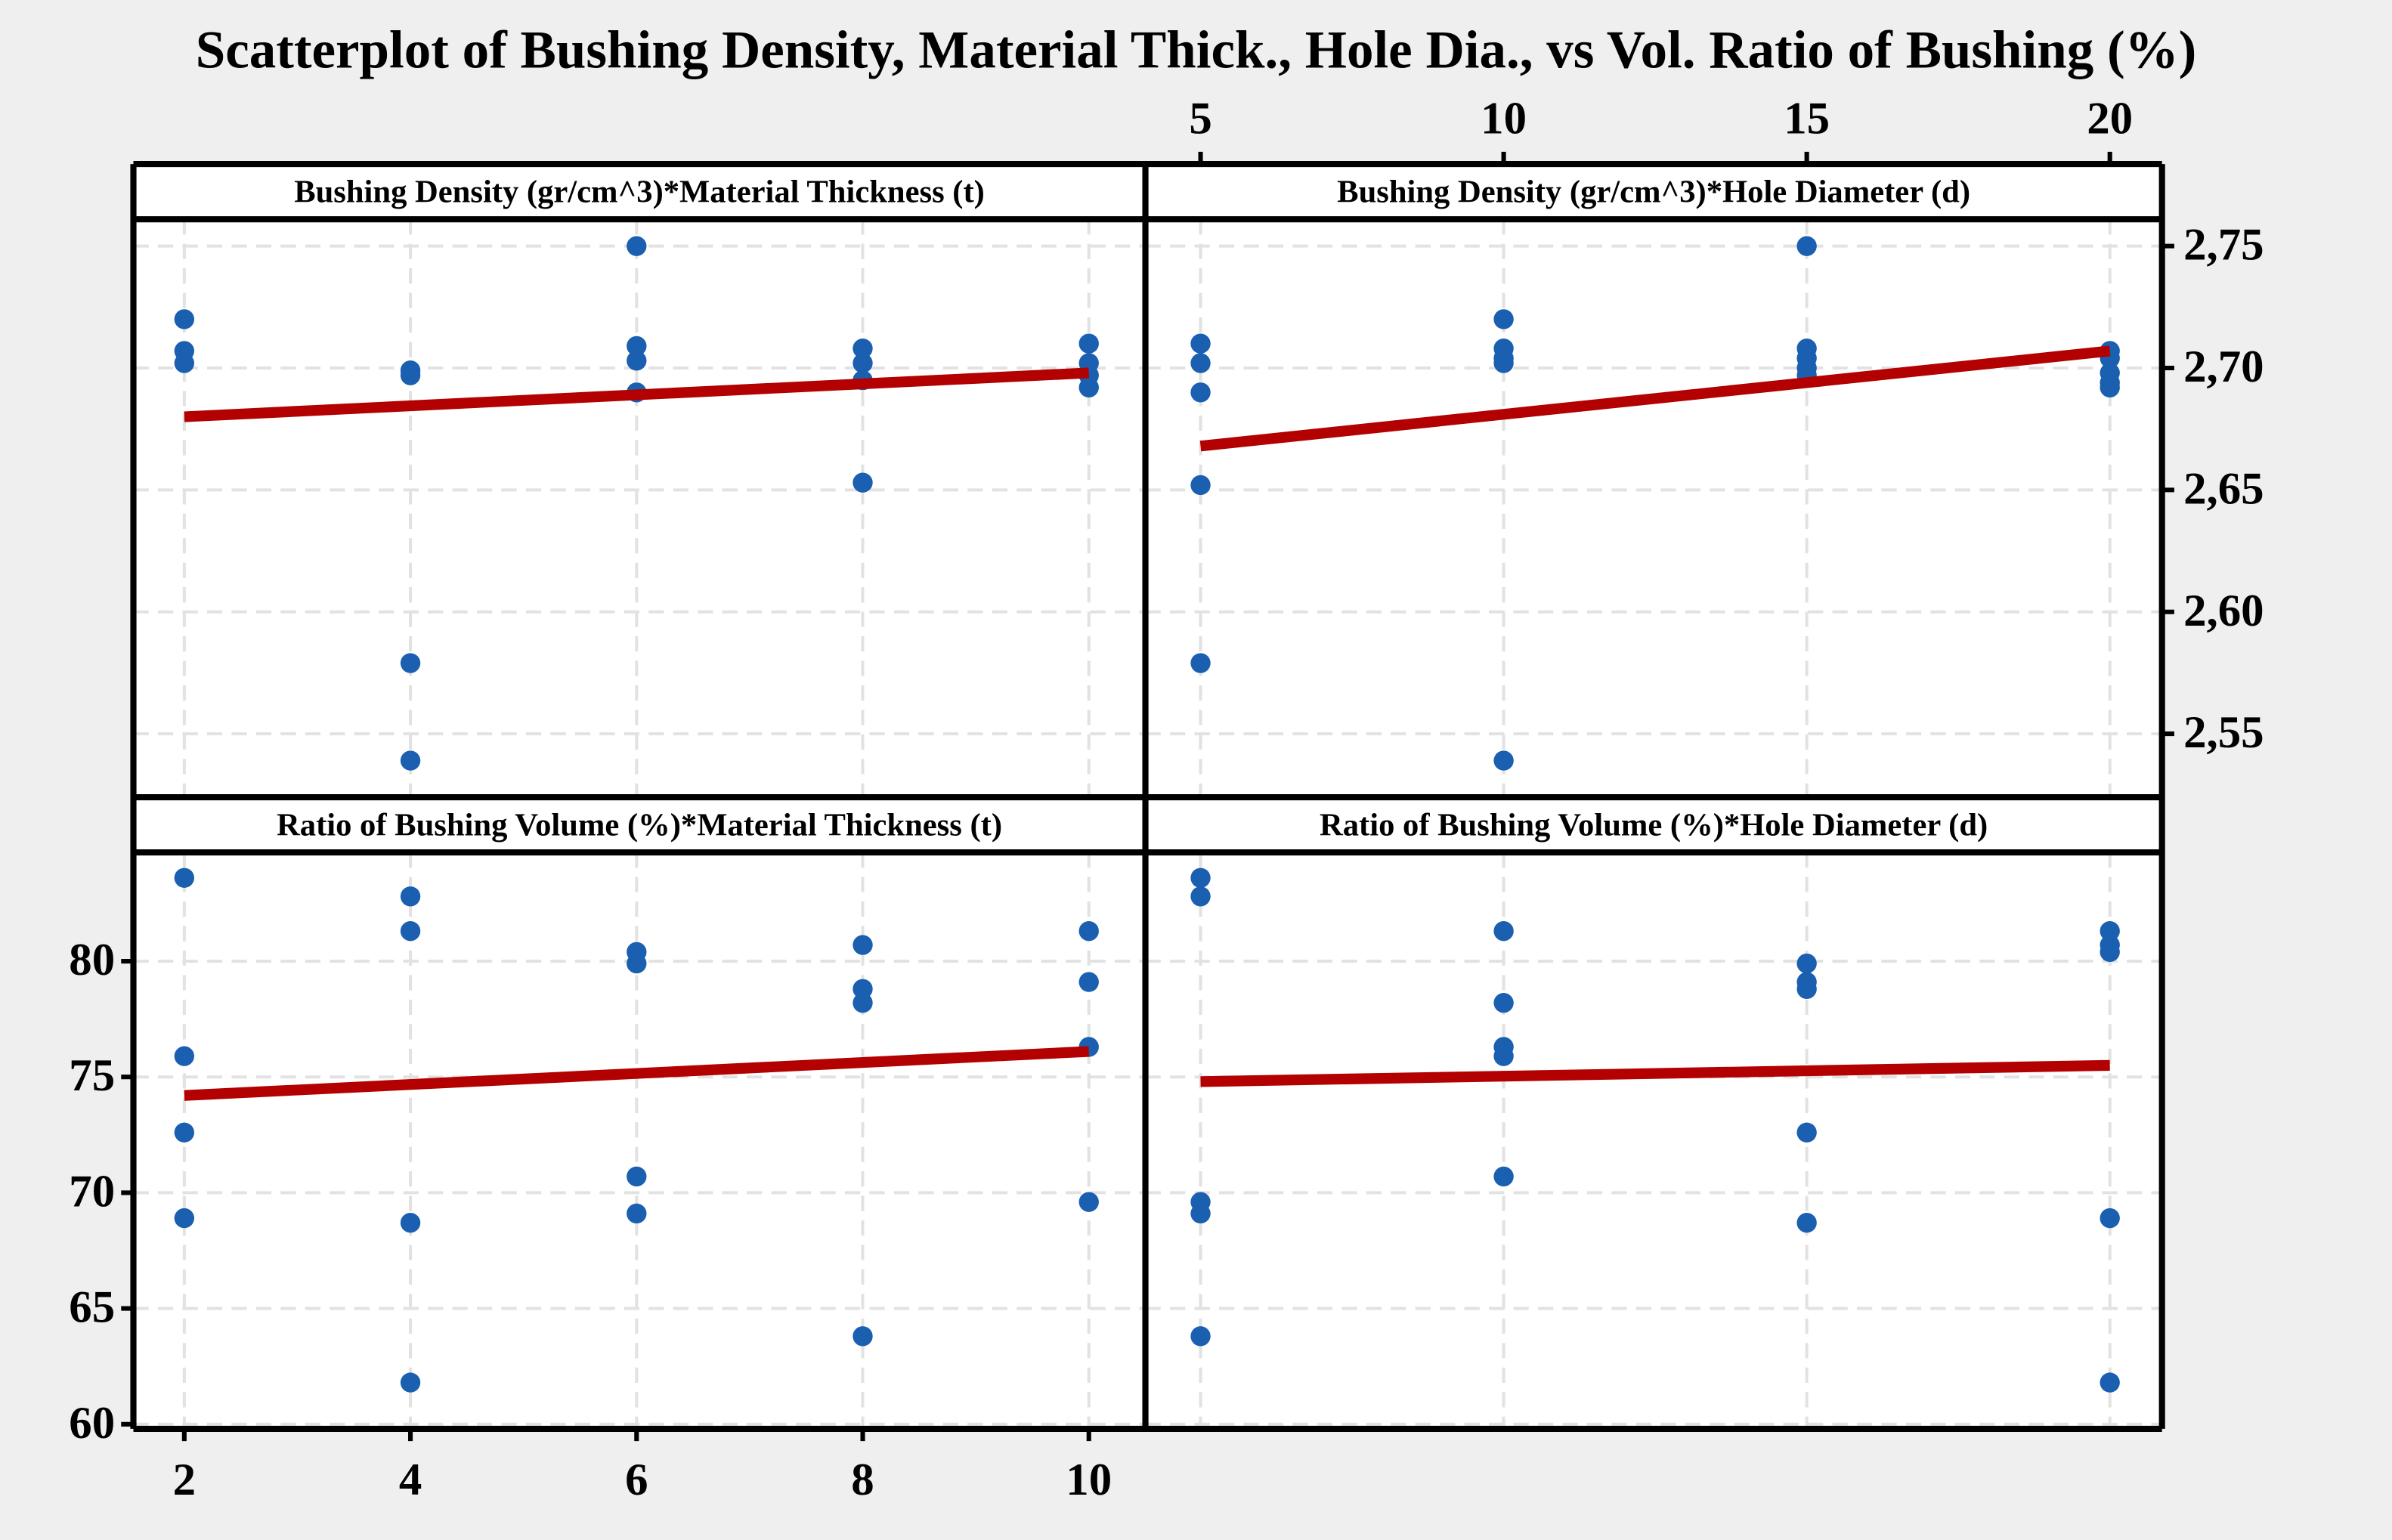 The image size is (2392, 1540). I want to click on x-tick-label: 8, so click(862, 1480).